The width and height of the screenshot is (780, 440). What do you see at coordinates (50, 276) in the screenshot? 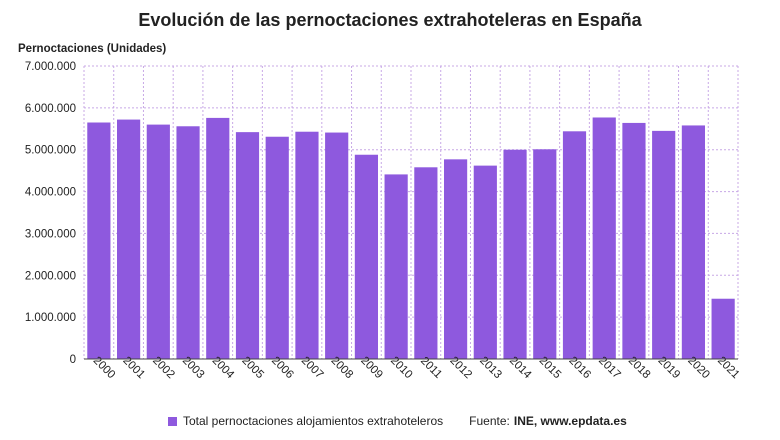
I see `y-tick-label: 2.000.000` at bounding box center [50, 276].